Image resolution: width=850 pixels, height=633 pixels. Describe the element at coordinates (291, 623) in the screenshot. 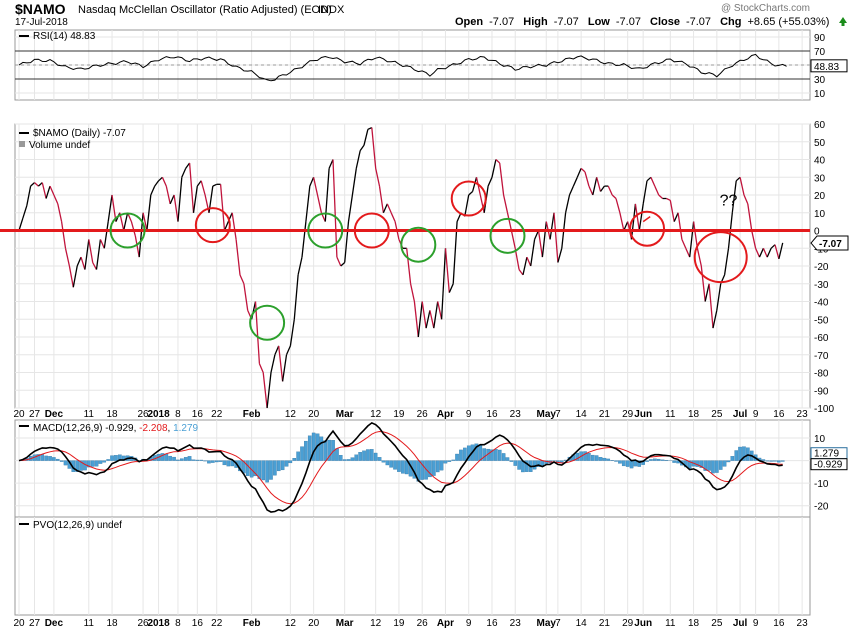

I see `x-tick-label: 12` at that location.